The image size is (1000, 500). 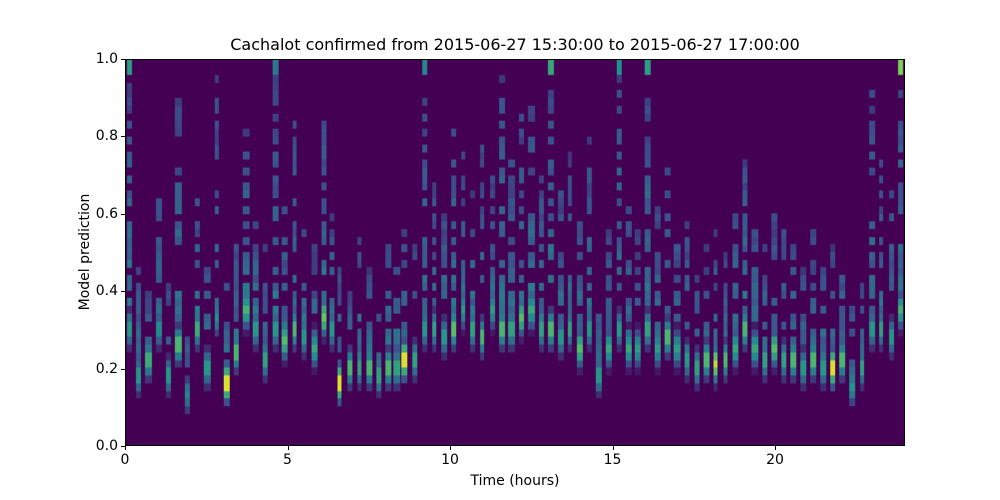 What do you see at coordinates (125, 460) in the screenshot?
I see `x-tick-label: 0` at bounding box center [125, 460].